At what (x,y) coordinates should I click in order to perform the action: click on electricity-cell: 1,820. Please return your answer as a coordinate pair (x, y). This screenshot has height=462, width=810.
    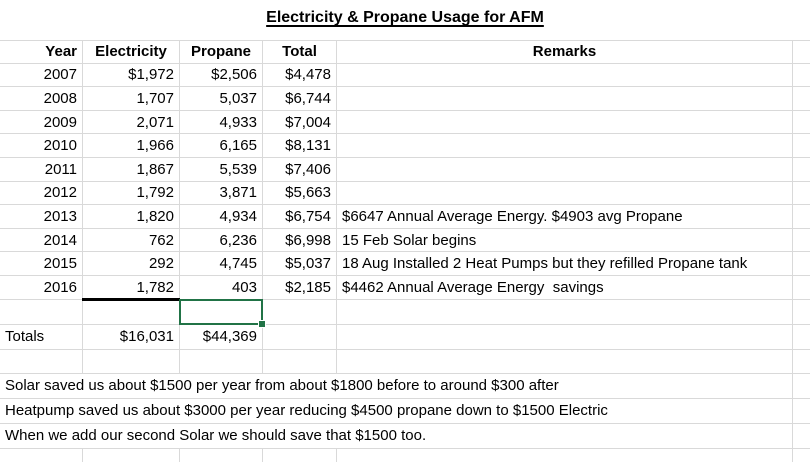
    Looking at the image, I should click on (131, 216).